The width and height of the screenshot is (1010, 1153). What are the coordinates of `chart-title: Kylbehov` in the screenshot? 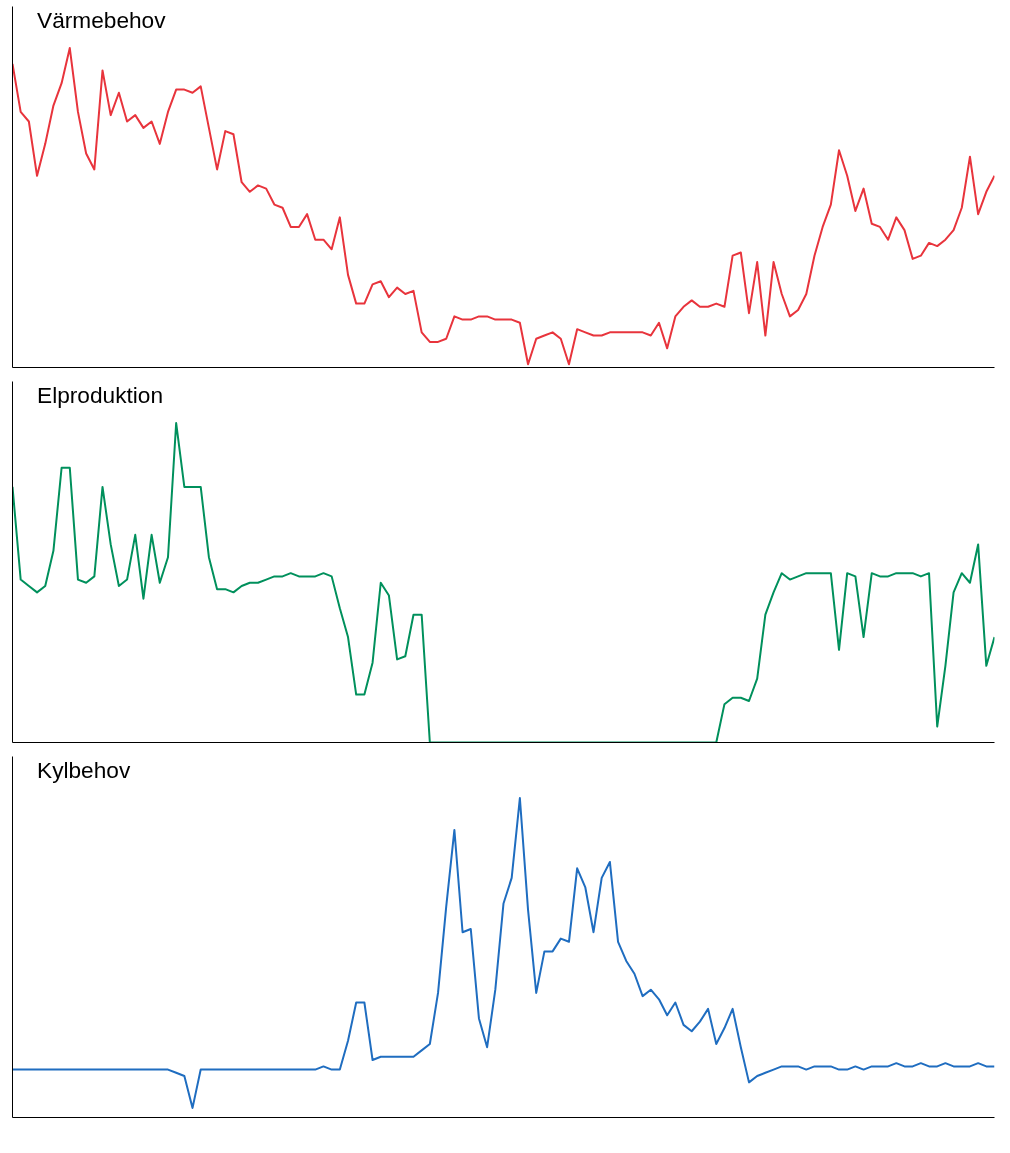 It's located at (84, 769).